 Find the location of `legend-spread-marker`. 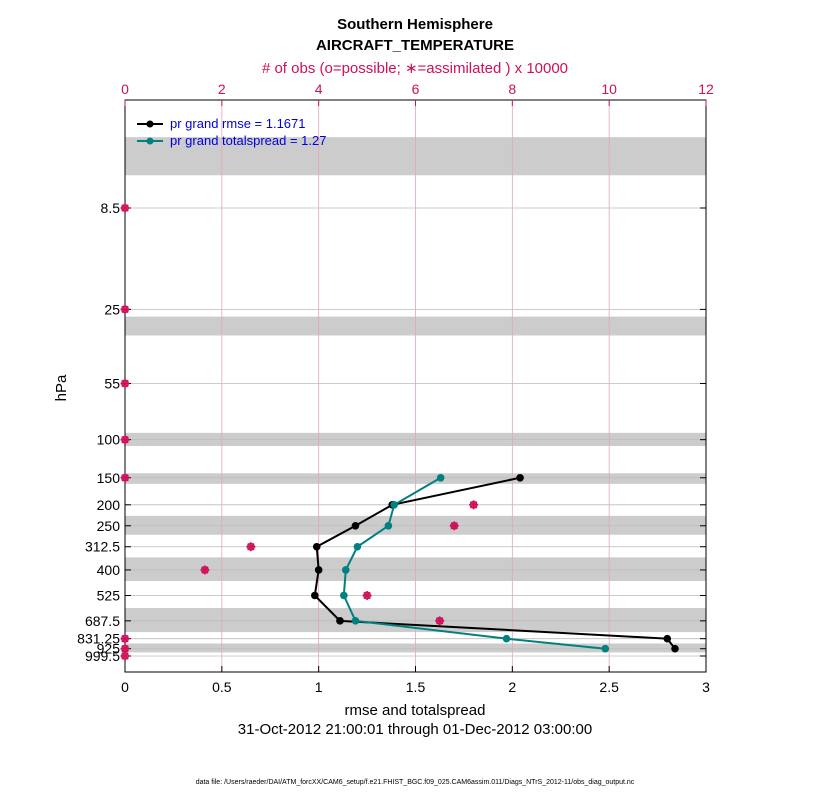

legend-spread-marker is located at coordinates (150, 141).